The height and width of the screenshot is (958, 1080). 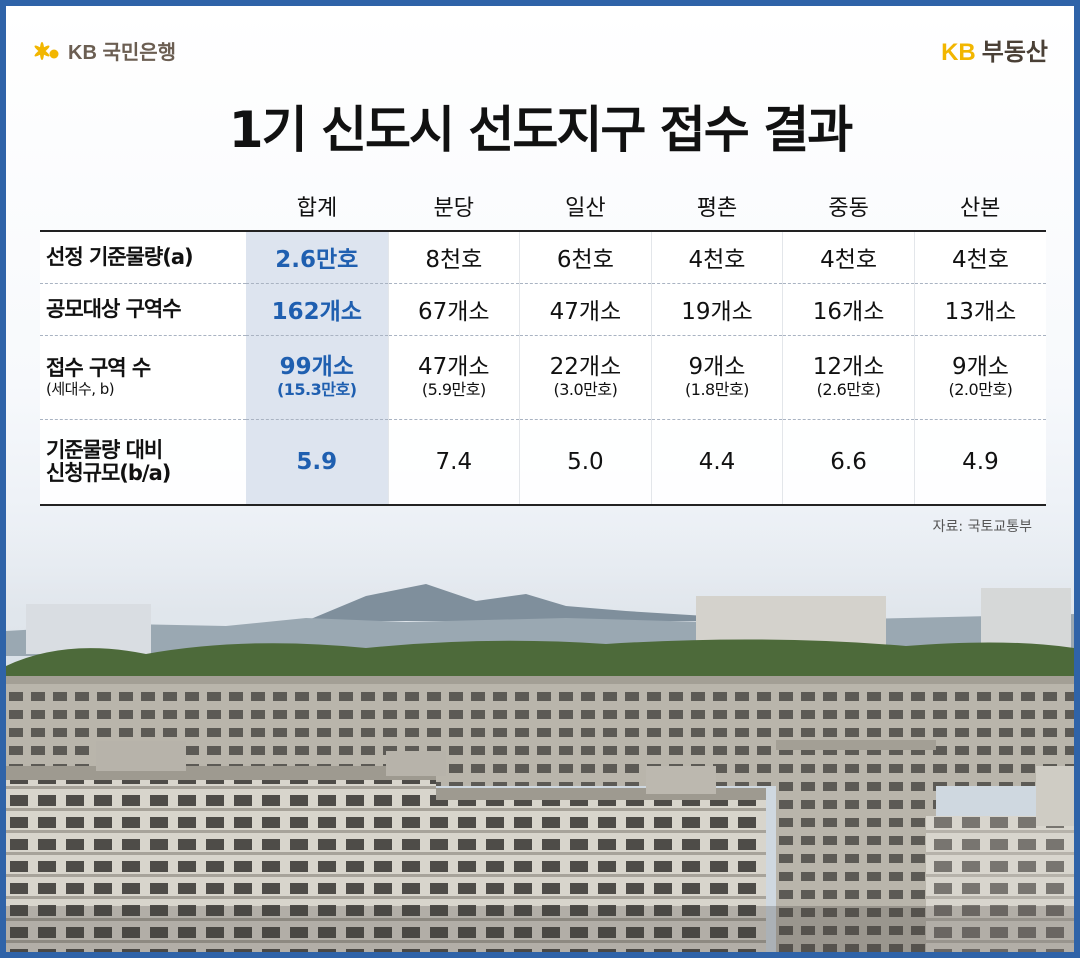 I want to click on cell-total: 5.9, so click(x=317, y=462).